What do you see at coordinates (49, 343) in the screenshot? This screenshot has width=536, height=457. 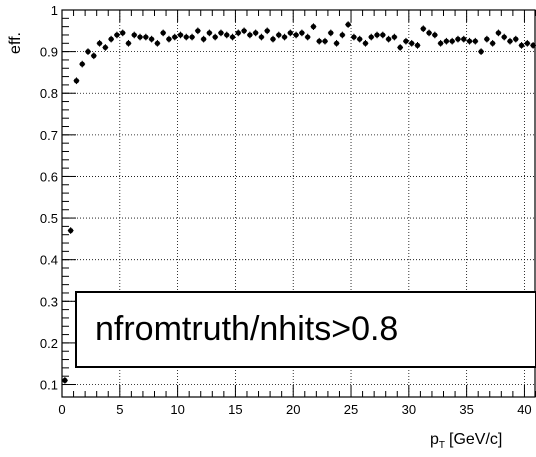 I see `y-tick-label: 0.2` at bounding box center [49, 343].